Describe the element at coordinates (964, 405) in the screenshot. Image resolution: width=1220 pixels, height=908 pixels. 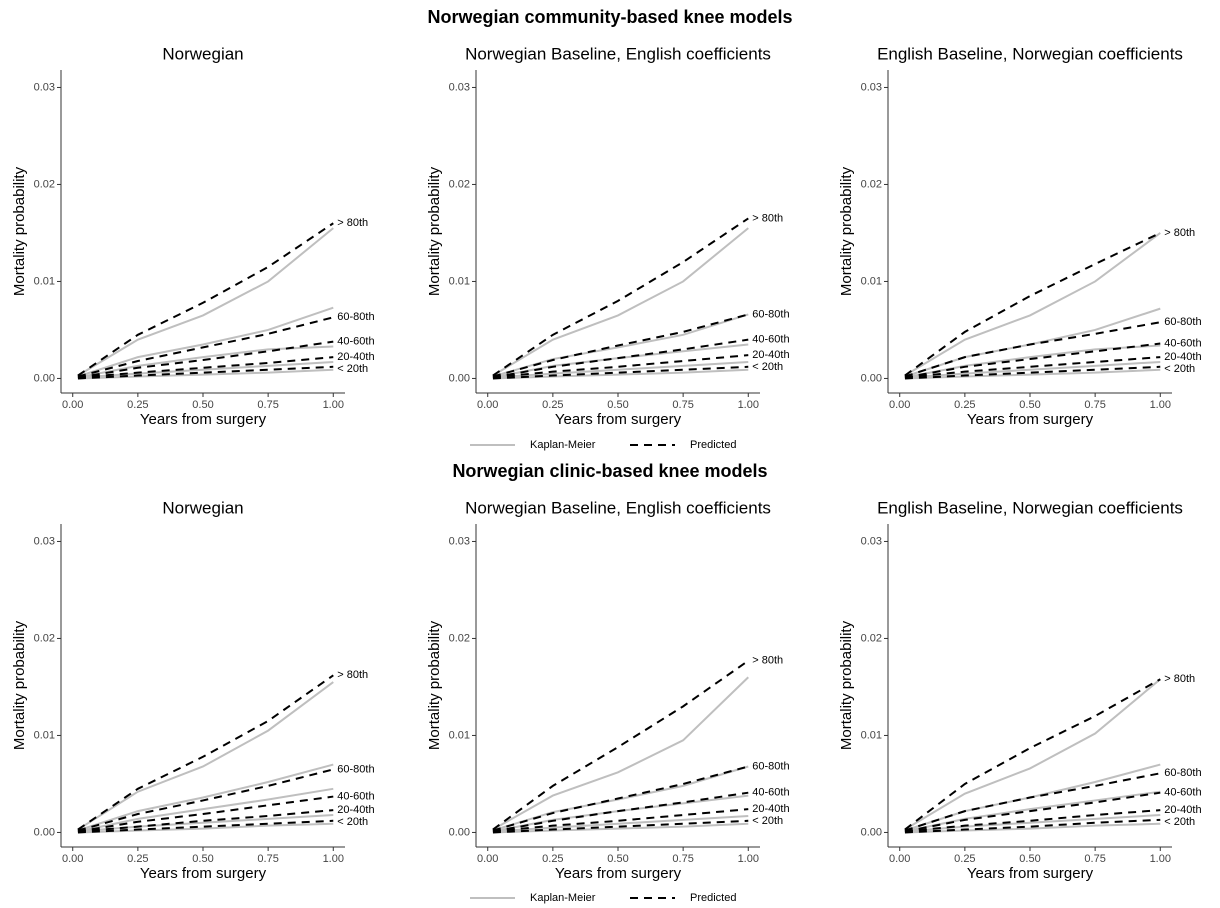
I see `x-tick-label: 0.25` at that location.